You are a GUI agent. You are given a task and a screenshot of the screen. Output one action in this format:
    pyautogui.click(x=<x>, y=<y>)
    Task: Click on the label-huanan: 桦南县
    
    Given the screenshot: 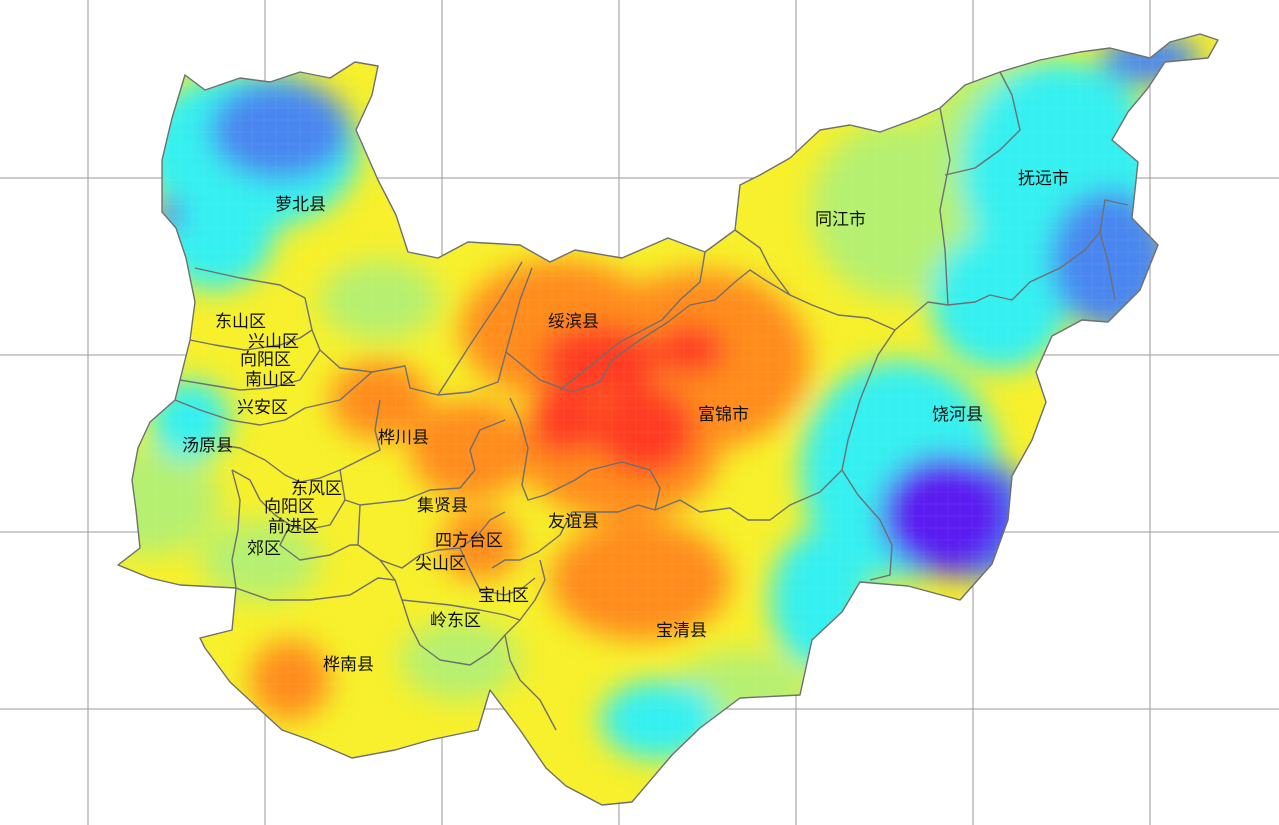 What is the action you would take?
    pyautogui.click(x=348, y=665)
    